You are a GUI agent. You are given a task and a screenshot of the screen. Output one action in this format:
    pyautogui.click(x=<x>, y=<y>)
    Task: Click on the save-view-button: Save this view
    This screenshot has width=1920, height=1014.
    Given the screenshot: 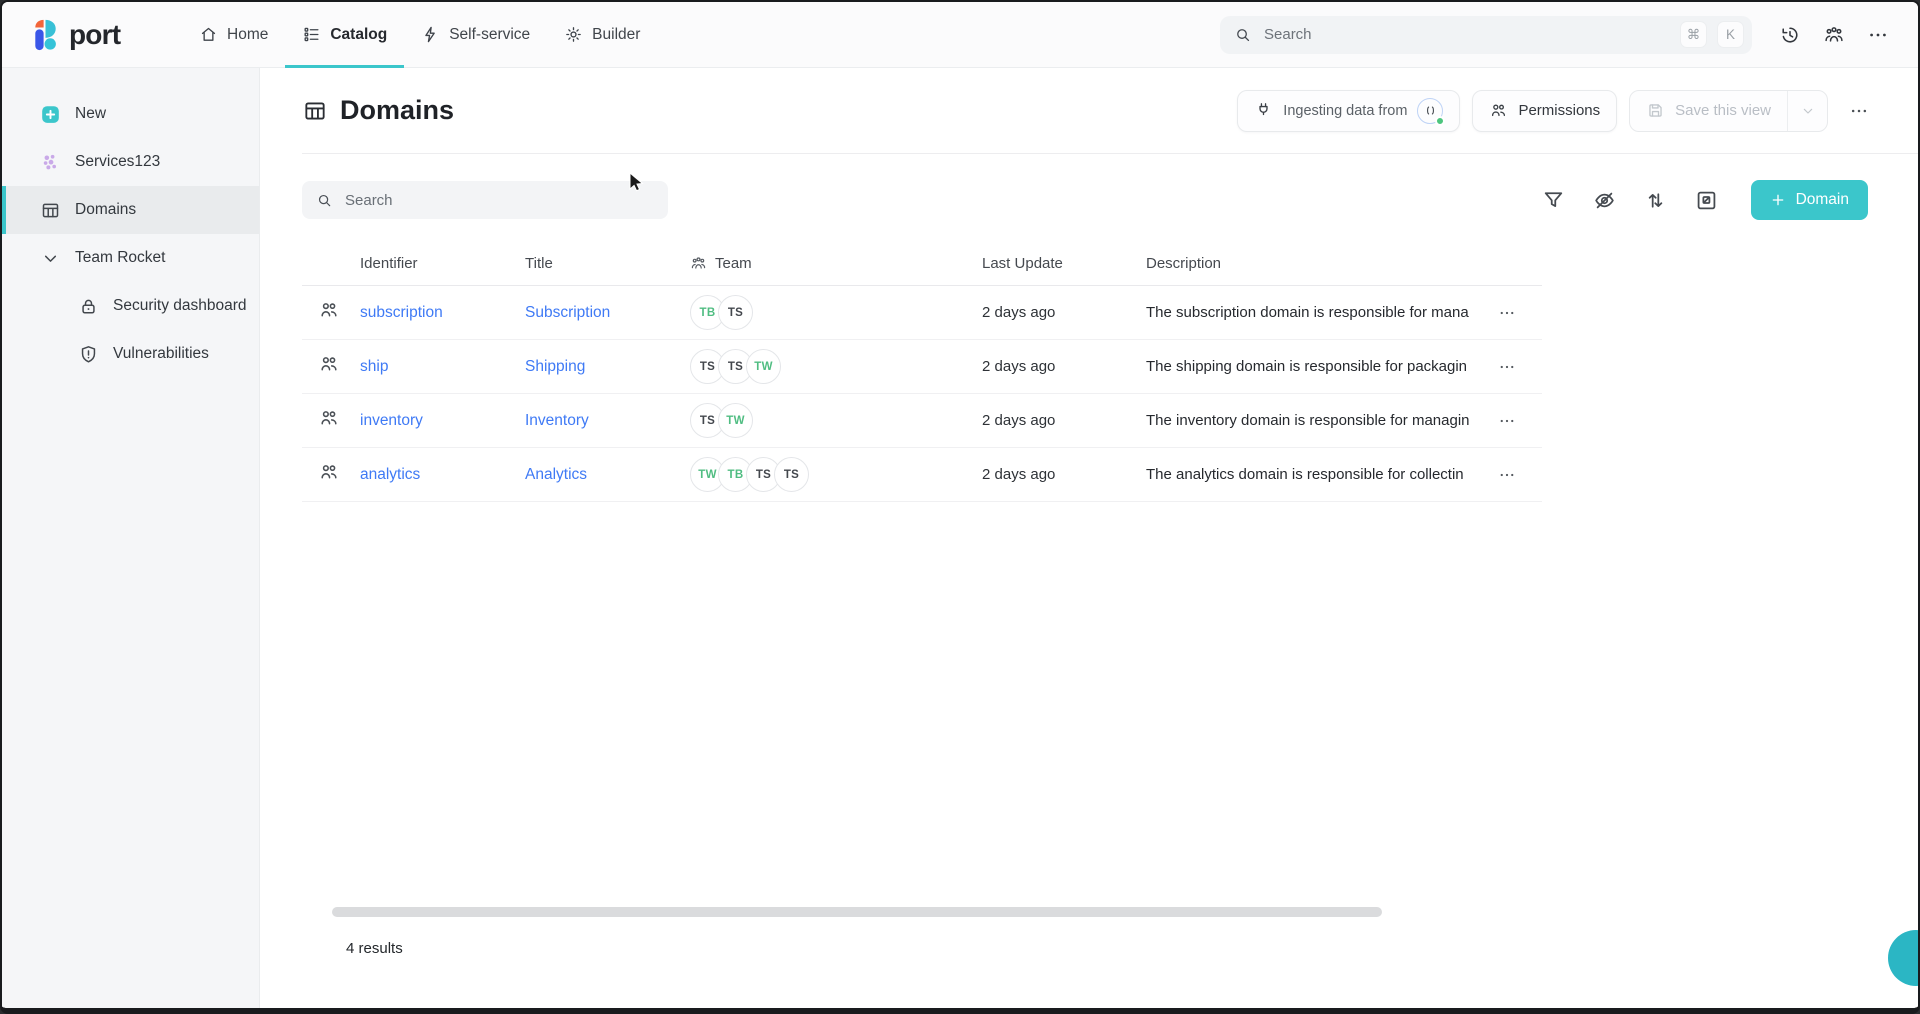 What is the action you would take?
    pyautogui.click(x=1708, y=111)
    